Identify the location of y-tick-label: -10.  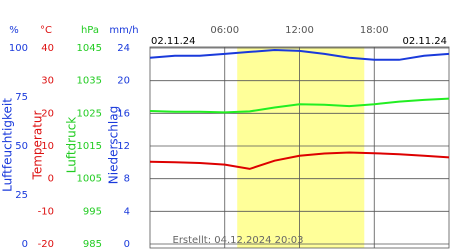
(46, 211).